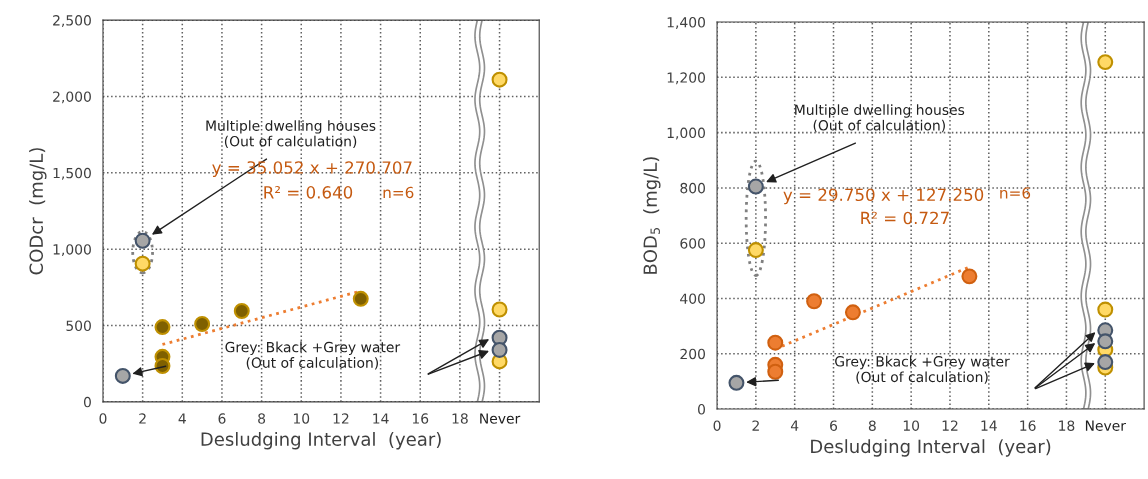  What do you see at coordinates (693, 243) in the screenshot?
I see `y-tick-label: 600` at bounding box center [693, 243].